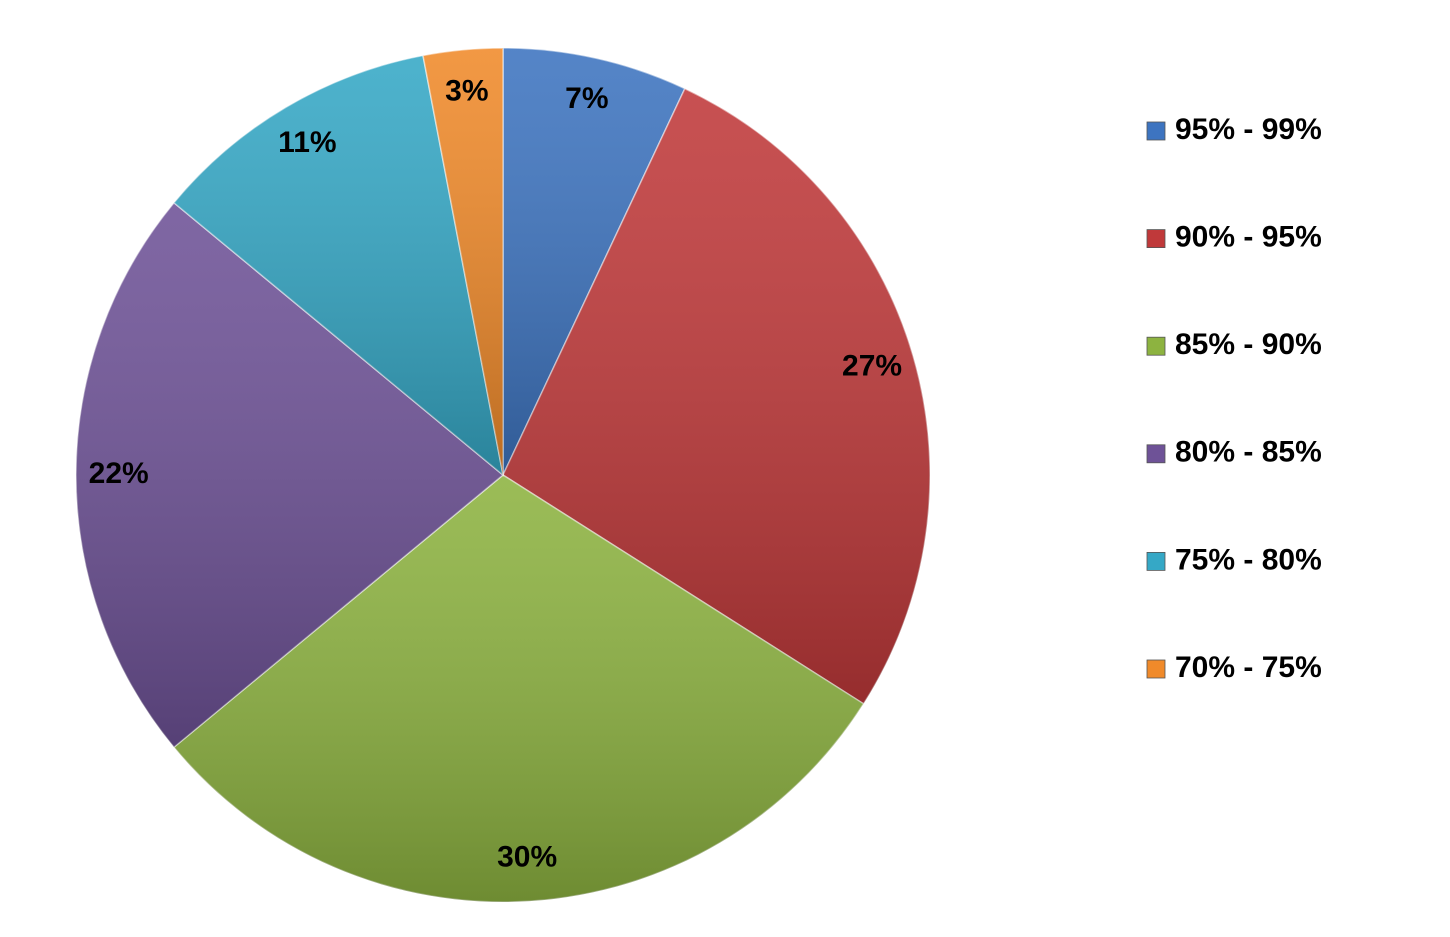 The image size is (1450, 937). What do you see at coordinates (1248, 667) in the screenshot?
I see `legend-label: 70% - 75%` at bounding box center [1248, 667].